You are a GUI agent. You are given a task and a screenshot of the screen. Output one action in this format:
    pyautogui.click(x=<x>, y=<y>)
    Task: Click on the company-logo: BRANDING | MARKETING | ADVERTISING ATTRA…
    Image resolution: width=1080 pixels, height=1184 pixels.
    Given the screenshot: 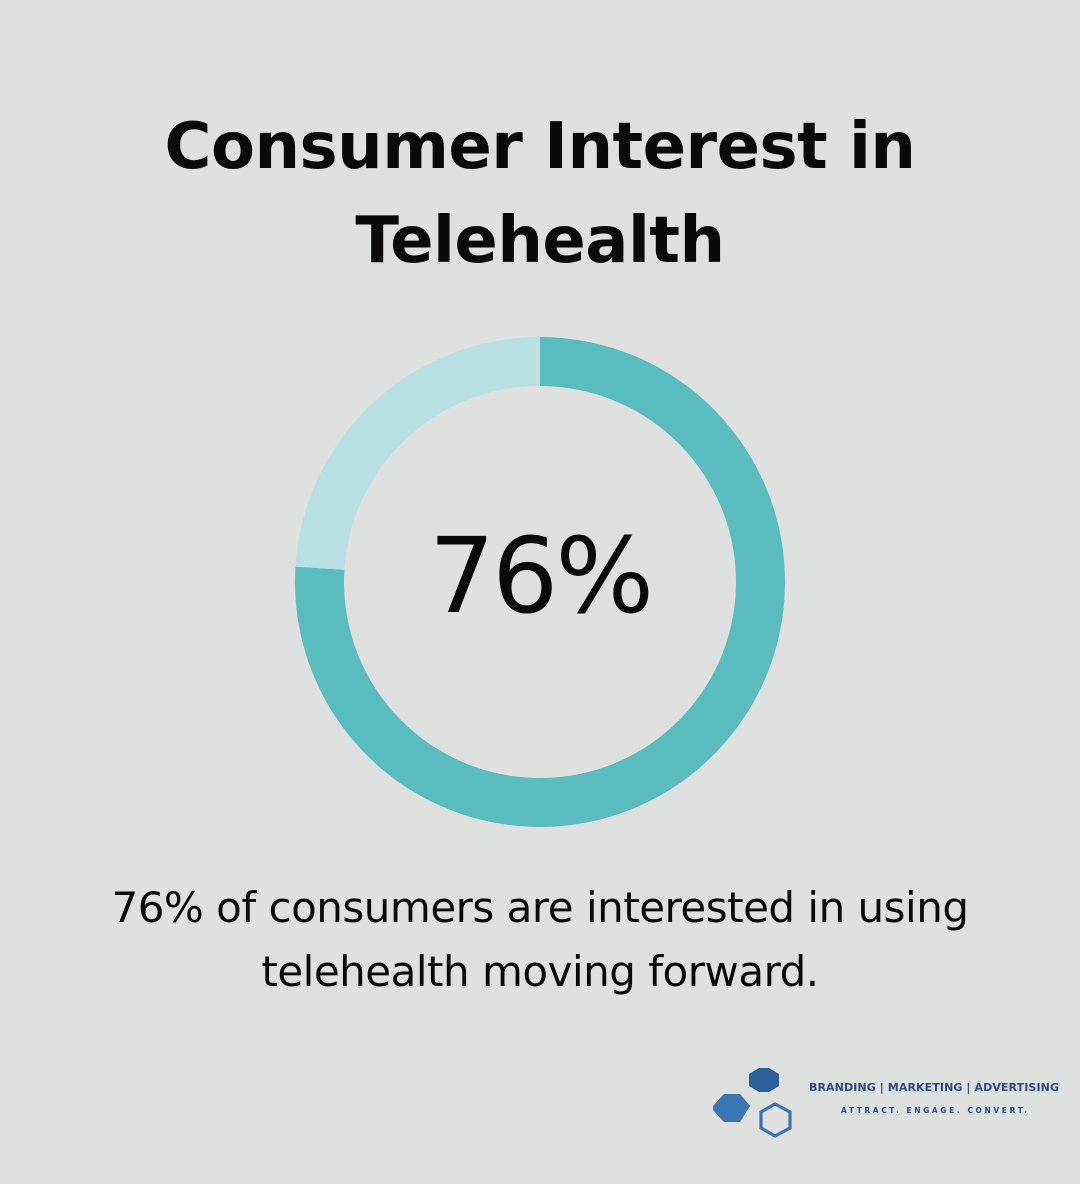 What is the action you would take?
    pyautogui.click(x=884, y=1104)
    